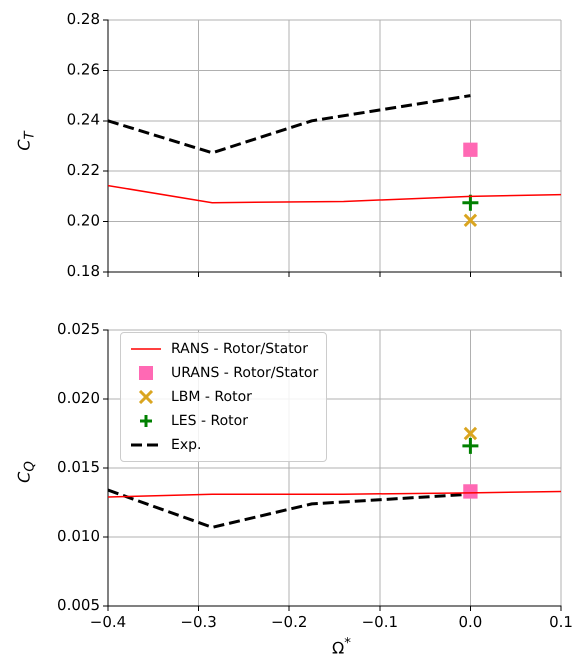  I want to click on legend-label: LBM - Rotor, so click(211, 397).